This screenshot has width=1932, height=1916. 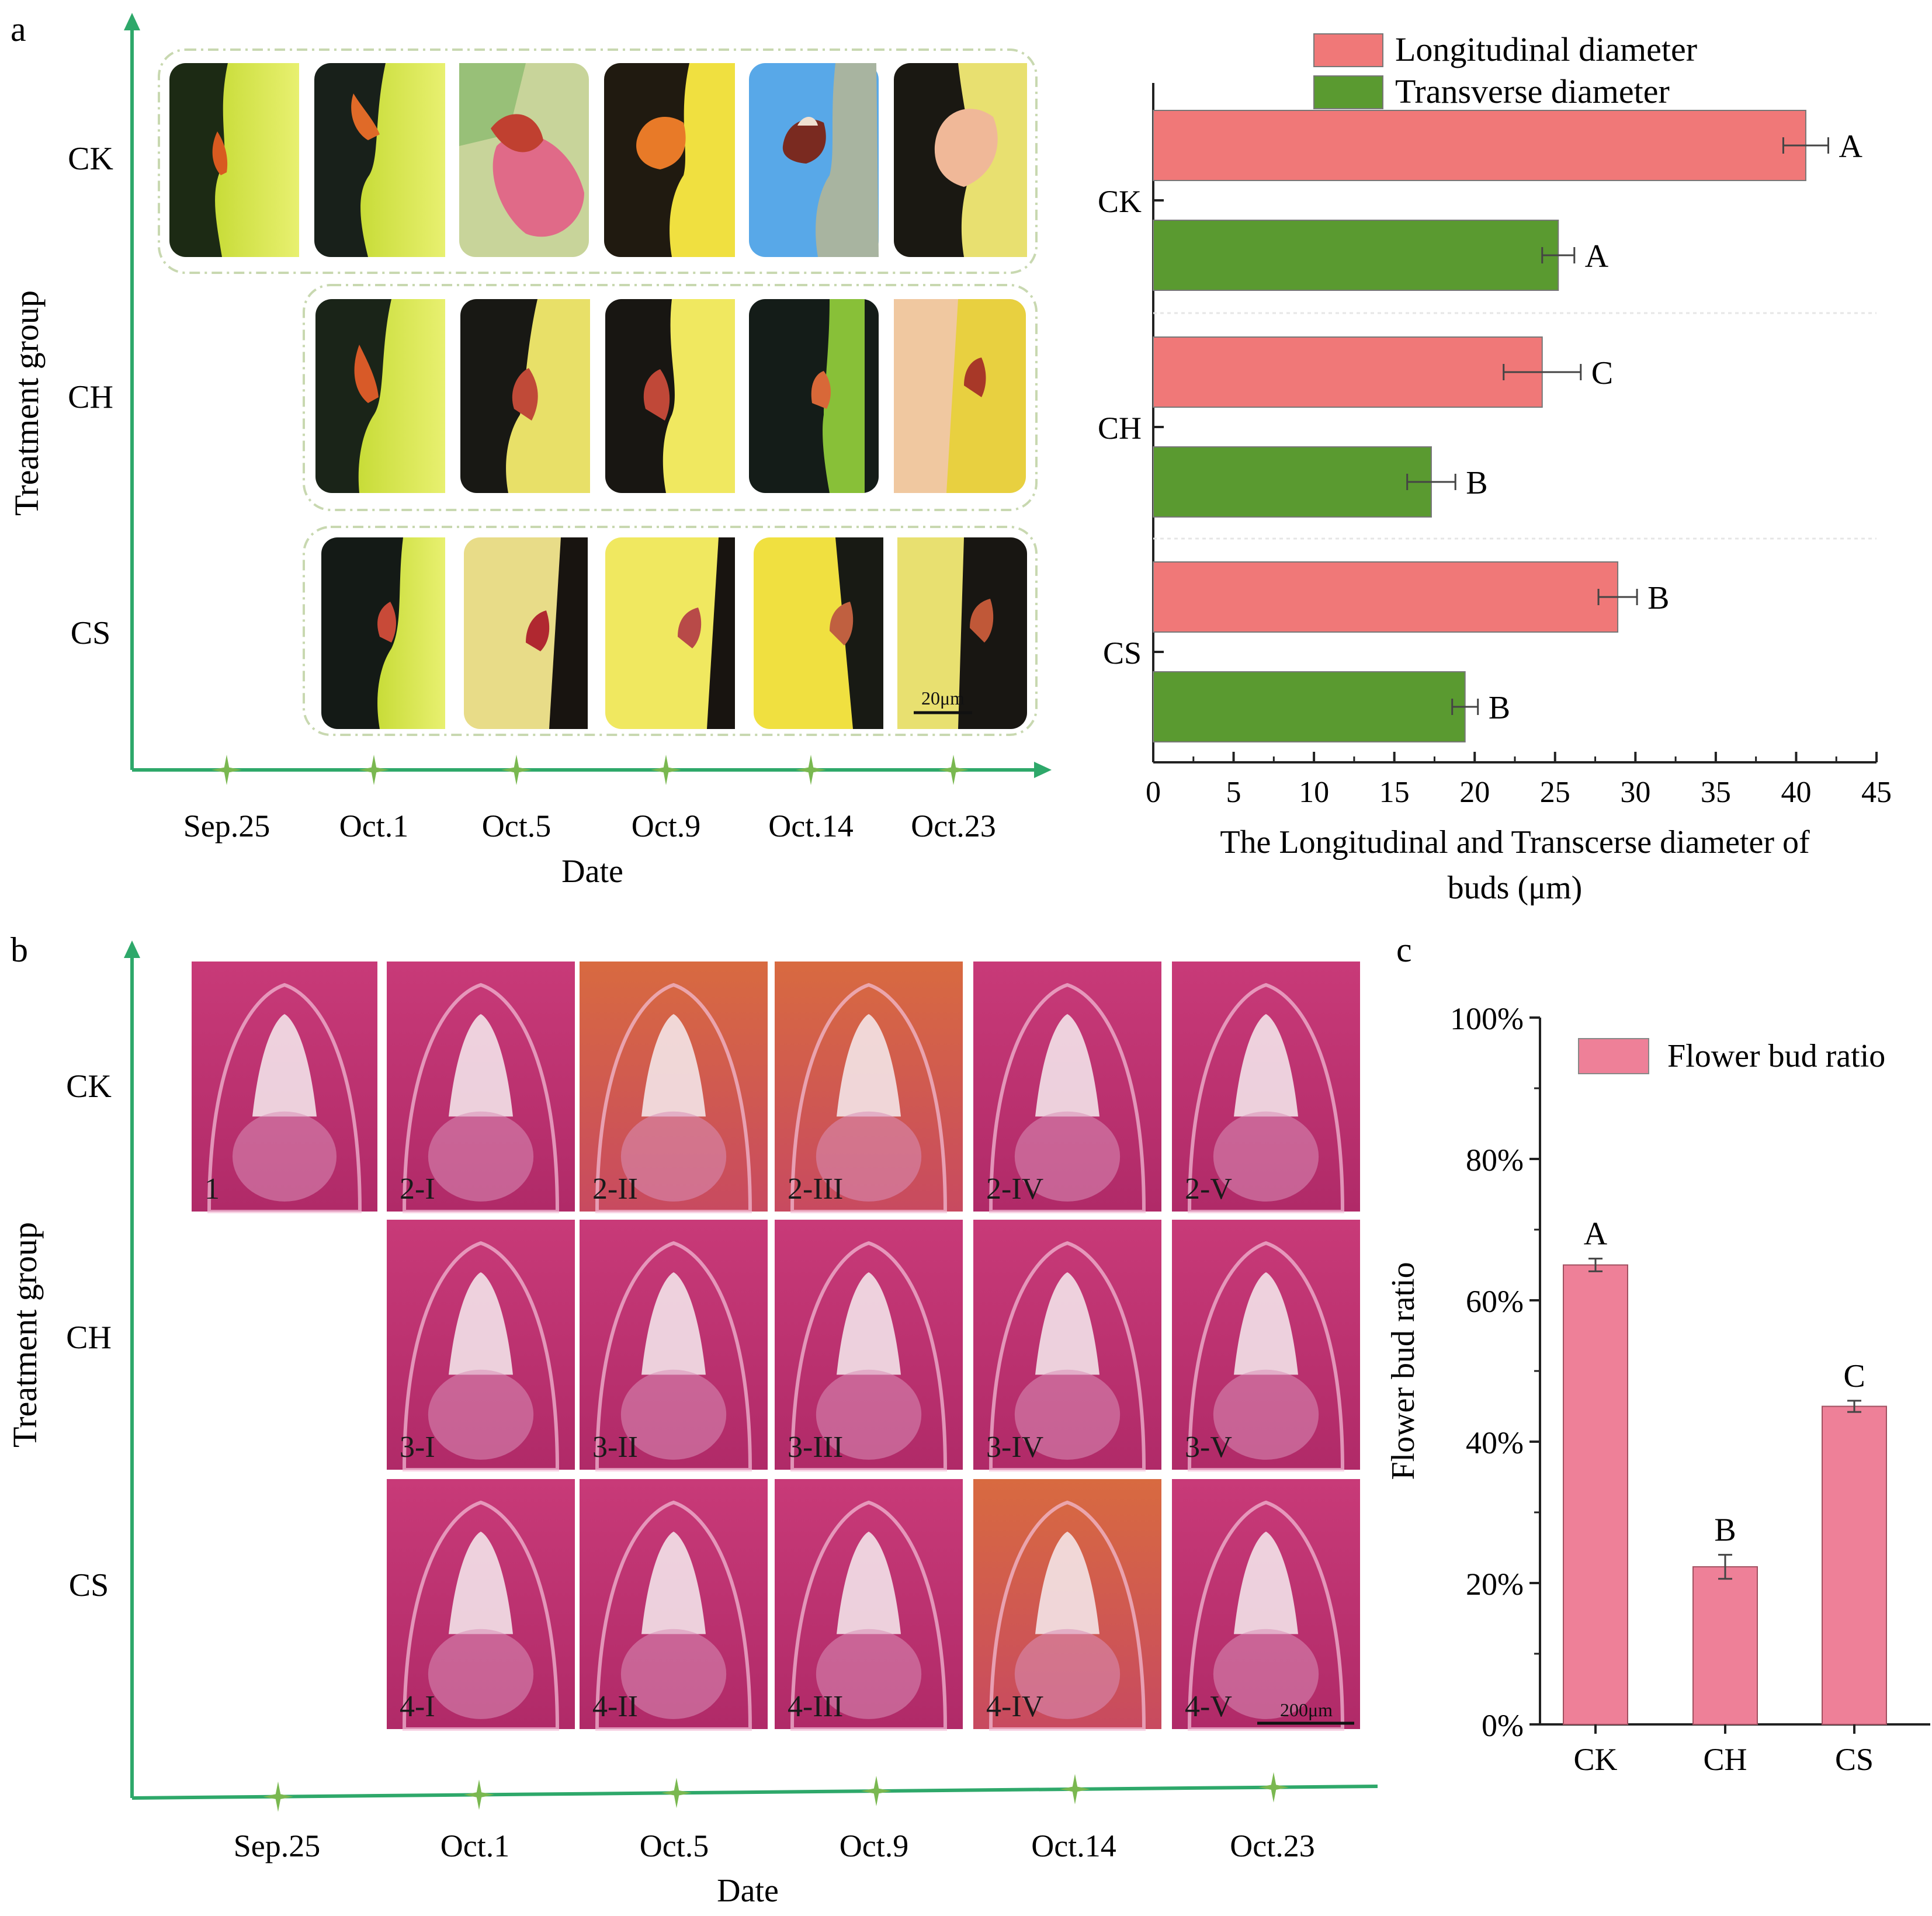 What do you see at coordinates (526, 633) in the screenshot?
I see `photo-cs-oct5` at bounding box center [526, 633].